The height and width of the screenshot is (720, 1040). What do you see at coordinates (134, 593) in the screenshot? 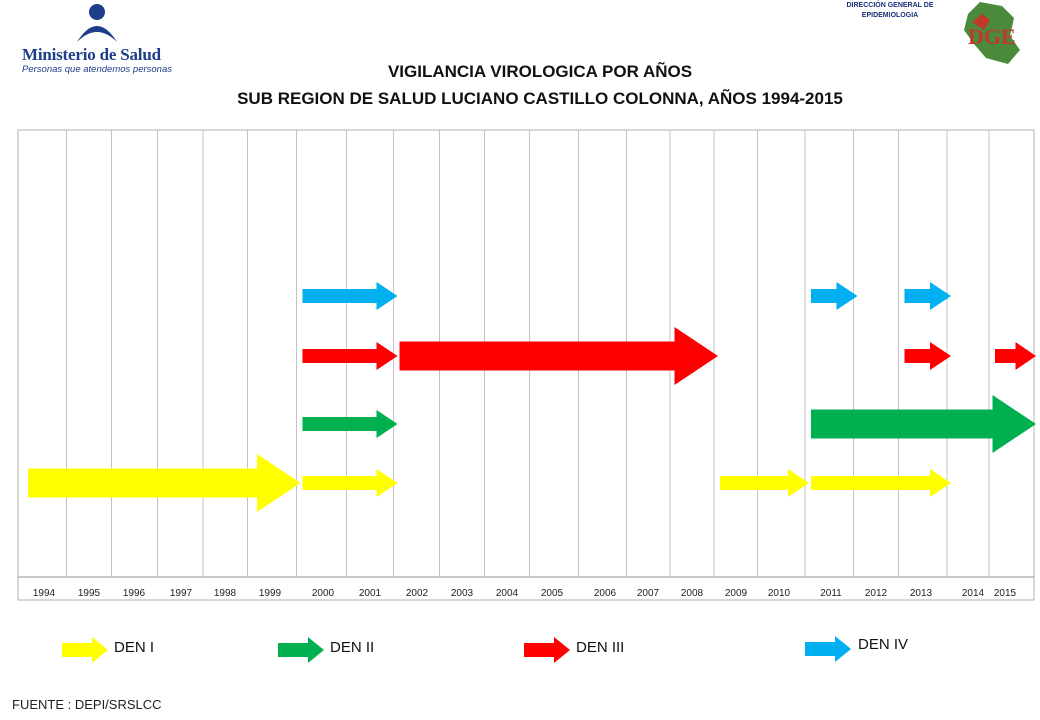
I see `year-tick-label: 1996` at bounding box center [134, 593].